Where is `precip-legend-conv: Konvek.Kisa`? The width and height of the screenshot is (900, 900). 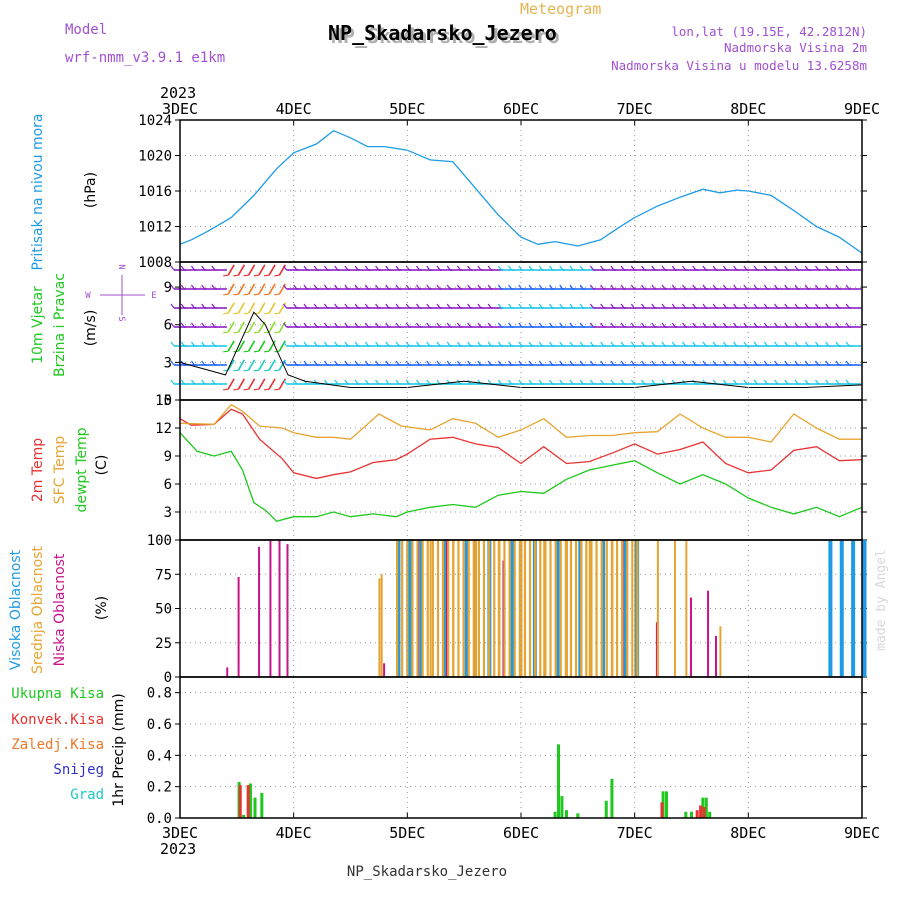
precip-legend-conv: Konvek.Kisa is located at coordinates (57, 720).